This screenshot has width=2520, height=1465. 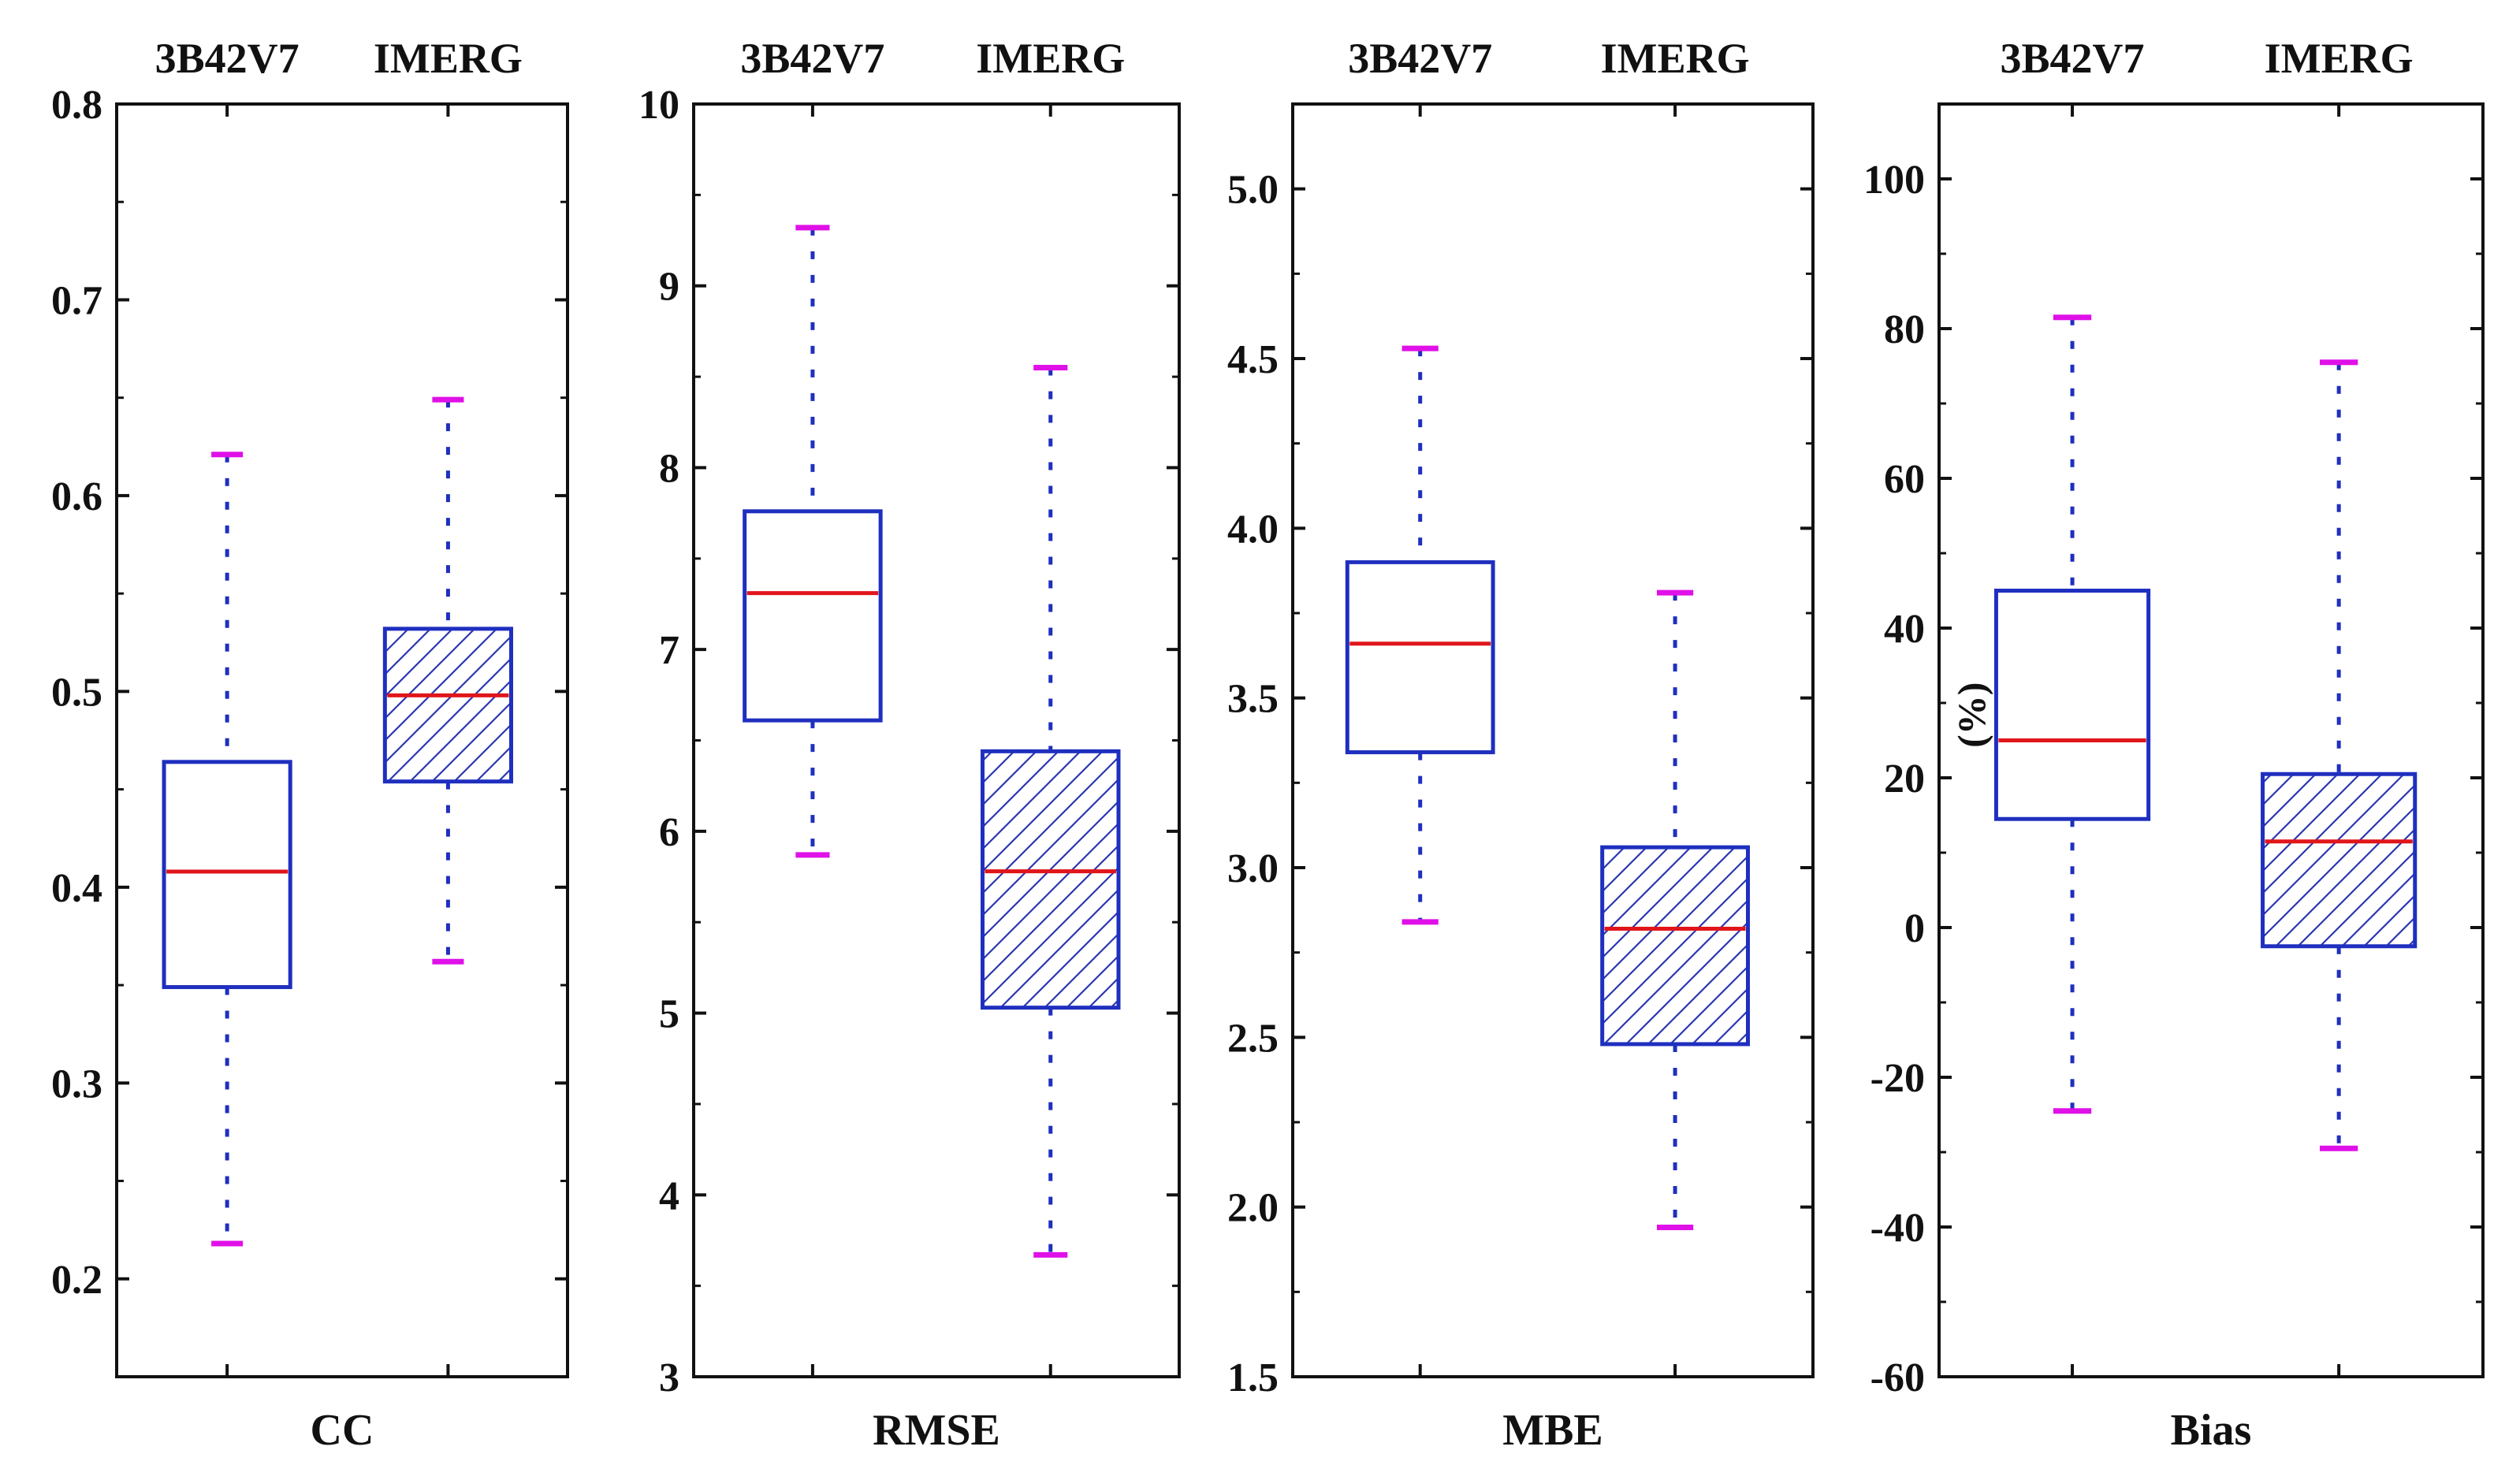 What do you see at coordinates (2211, 1430) in the screenshot?
I see `metric-label: Bias` at bounding box center [2211, 1430].